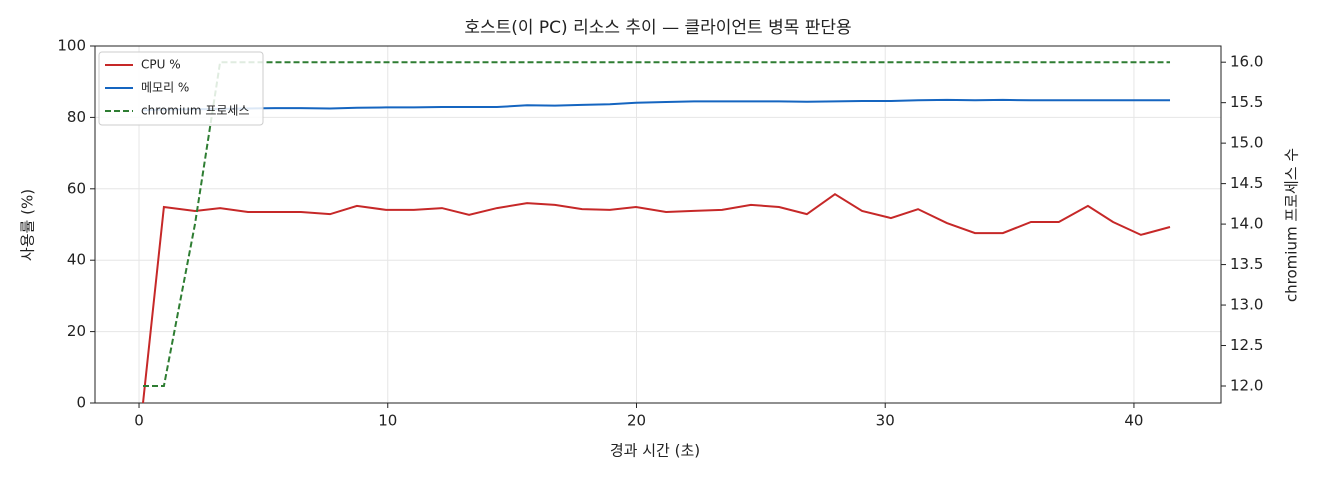 This screenshot has height=480, width=1320. I want to click on x-tick-label: 20, so click(636, 421).